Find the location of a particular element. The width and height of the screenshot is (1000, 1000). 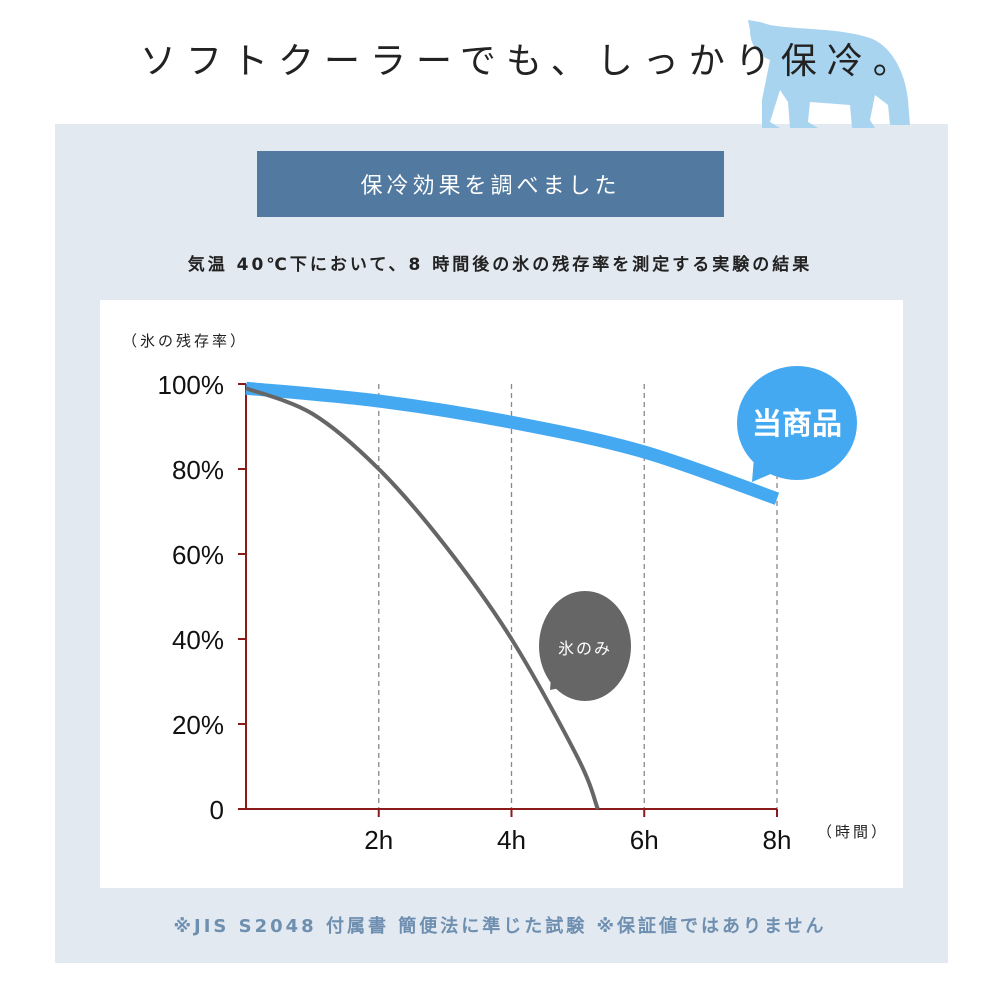

ice-label-bubble is located at coordinates (585, 646).